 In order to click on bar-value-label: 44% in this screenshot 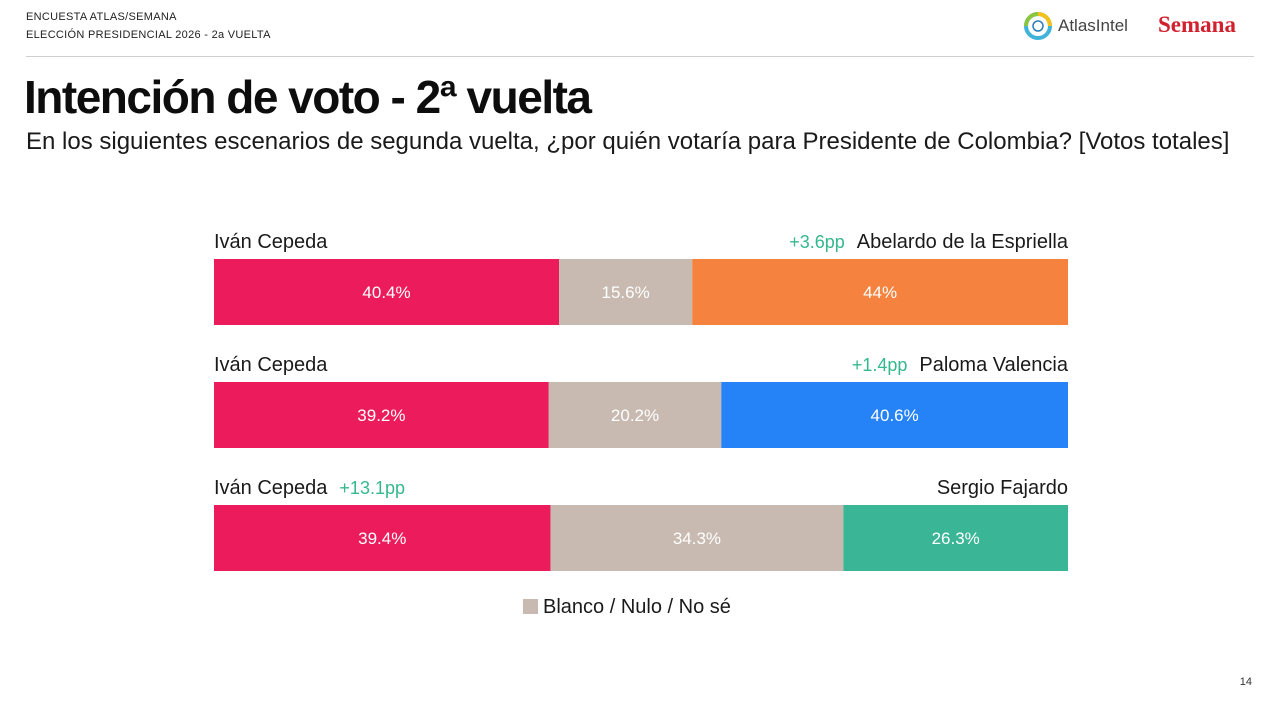, I will do `click(880, 292)`.